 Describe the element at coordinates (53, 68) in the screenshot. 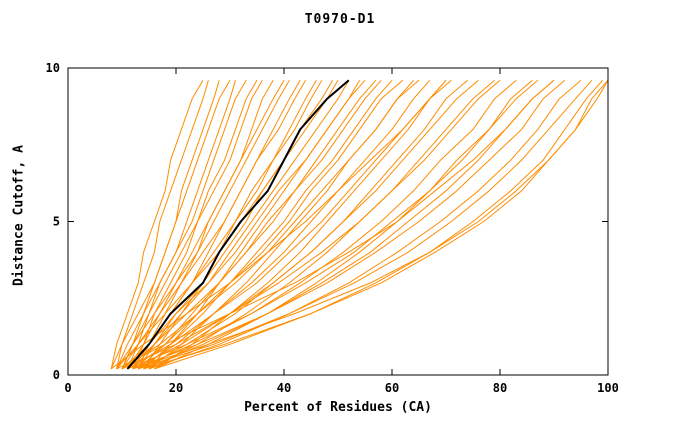

I see `y-tick-label: 10` at that location.